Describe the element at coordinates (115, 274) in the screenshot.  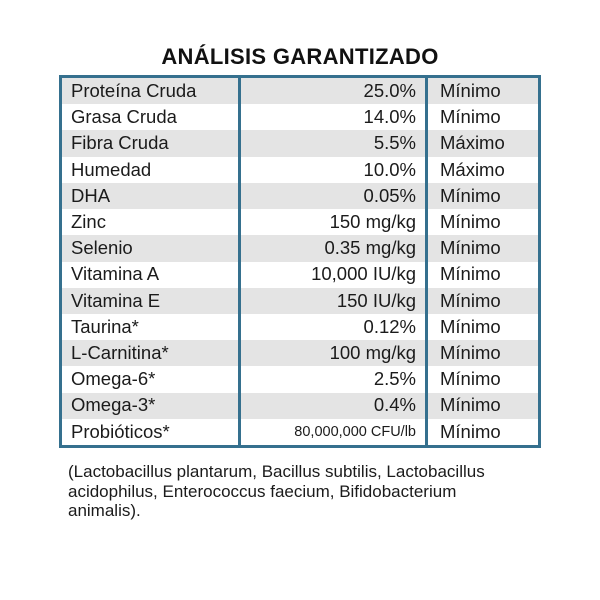
I see `nutrient-name-cell: Vitamina A` at that location.